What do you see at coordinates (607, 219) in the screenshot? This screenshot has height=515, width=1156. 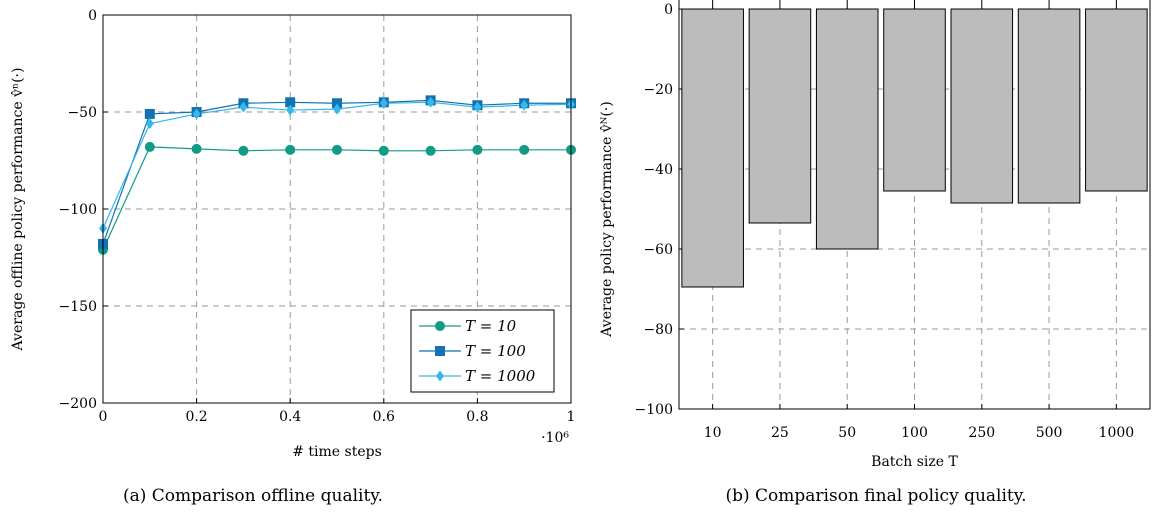 I see `chart-b-y-axis-label: Average policy performance v̂ᴺ(·)` at bounding box center [607, 219].